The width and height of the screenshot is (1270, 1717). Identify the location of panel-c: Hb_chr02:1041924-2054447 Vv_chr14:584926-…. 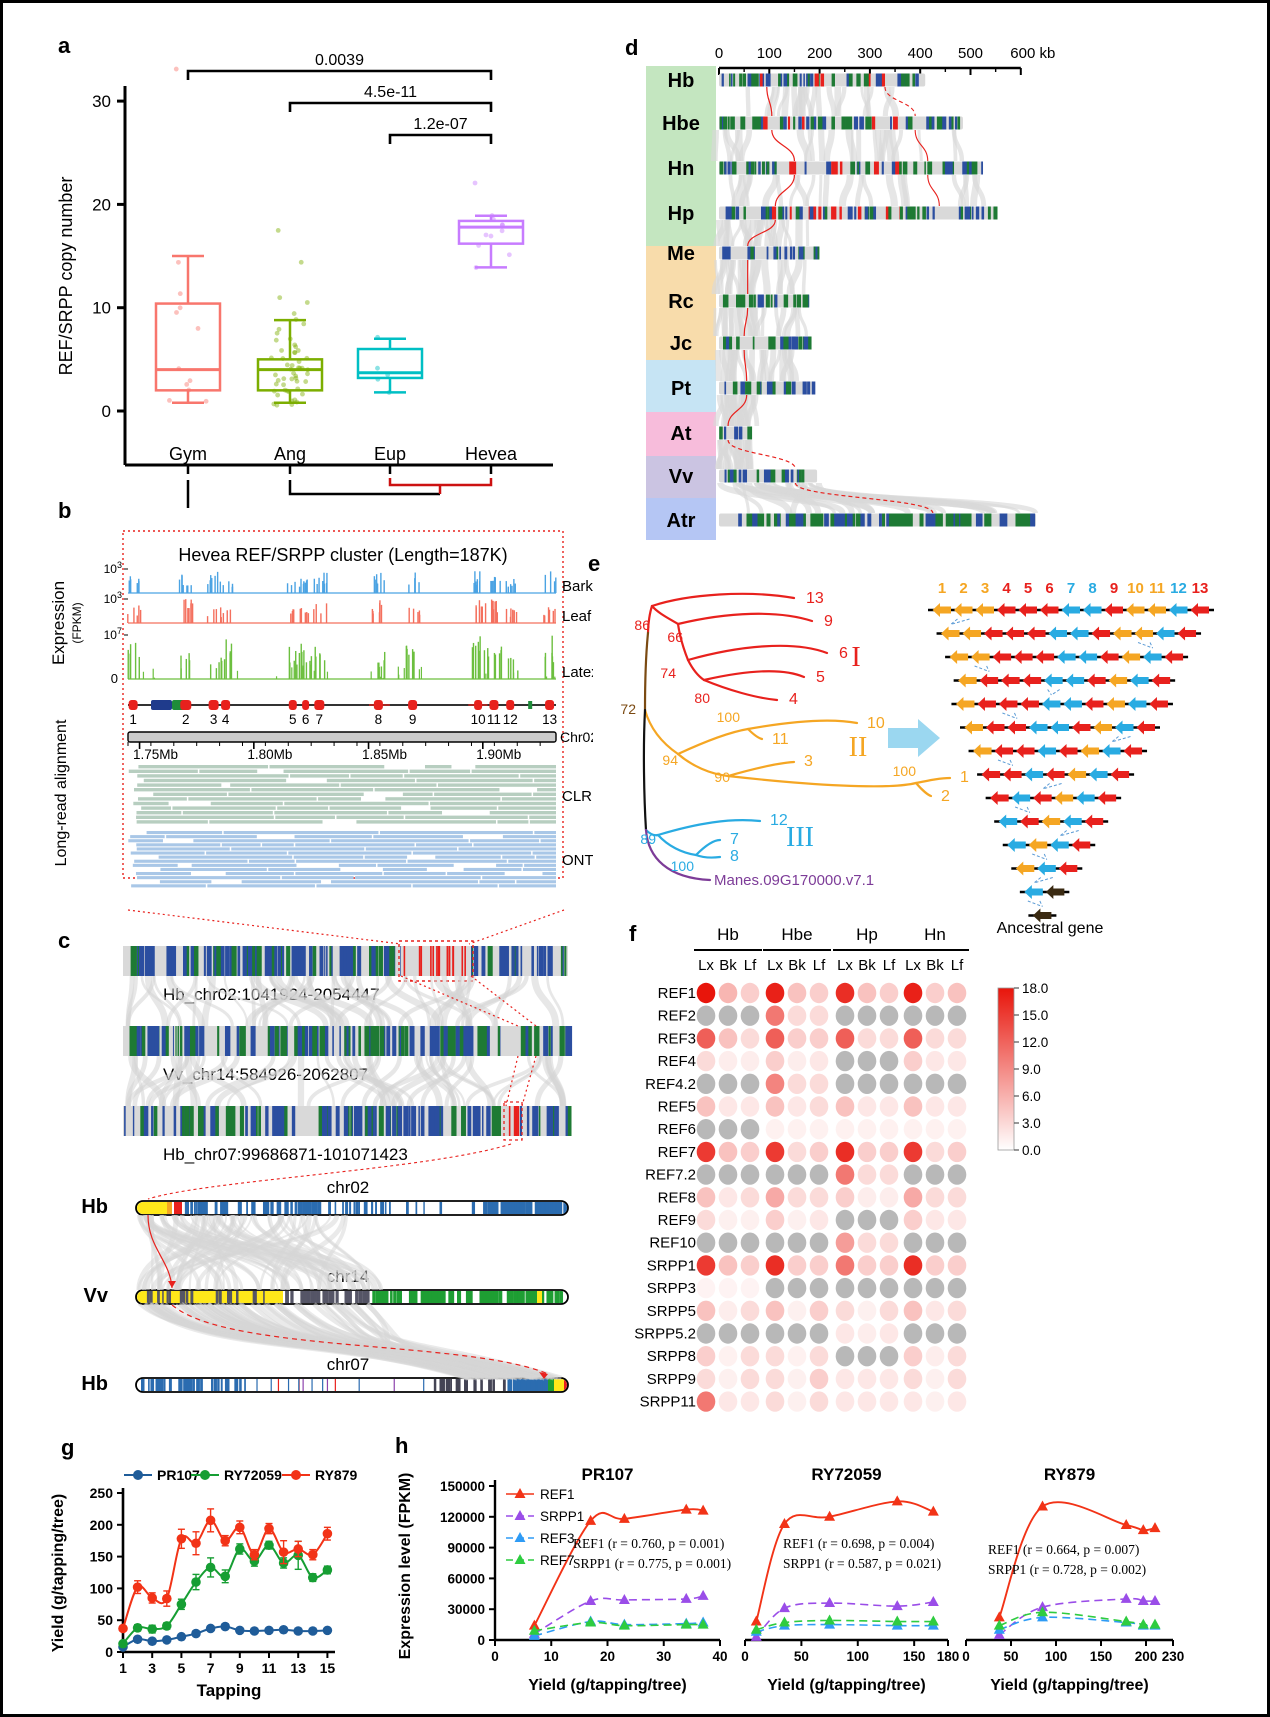
(320, 1170).